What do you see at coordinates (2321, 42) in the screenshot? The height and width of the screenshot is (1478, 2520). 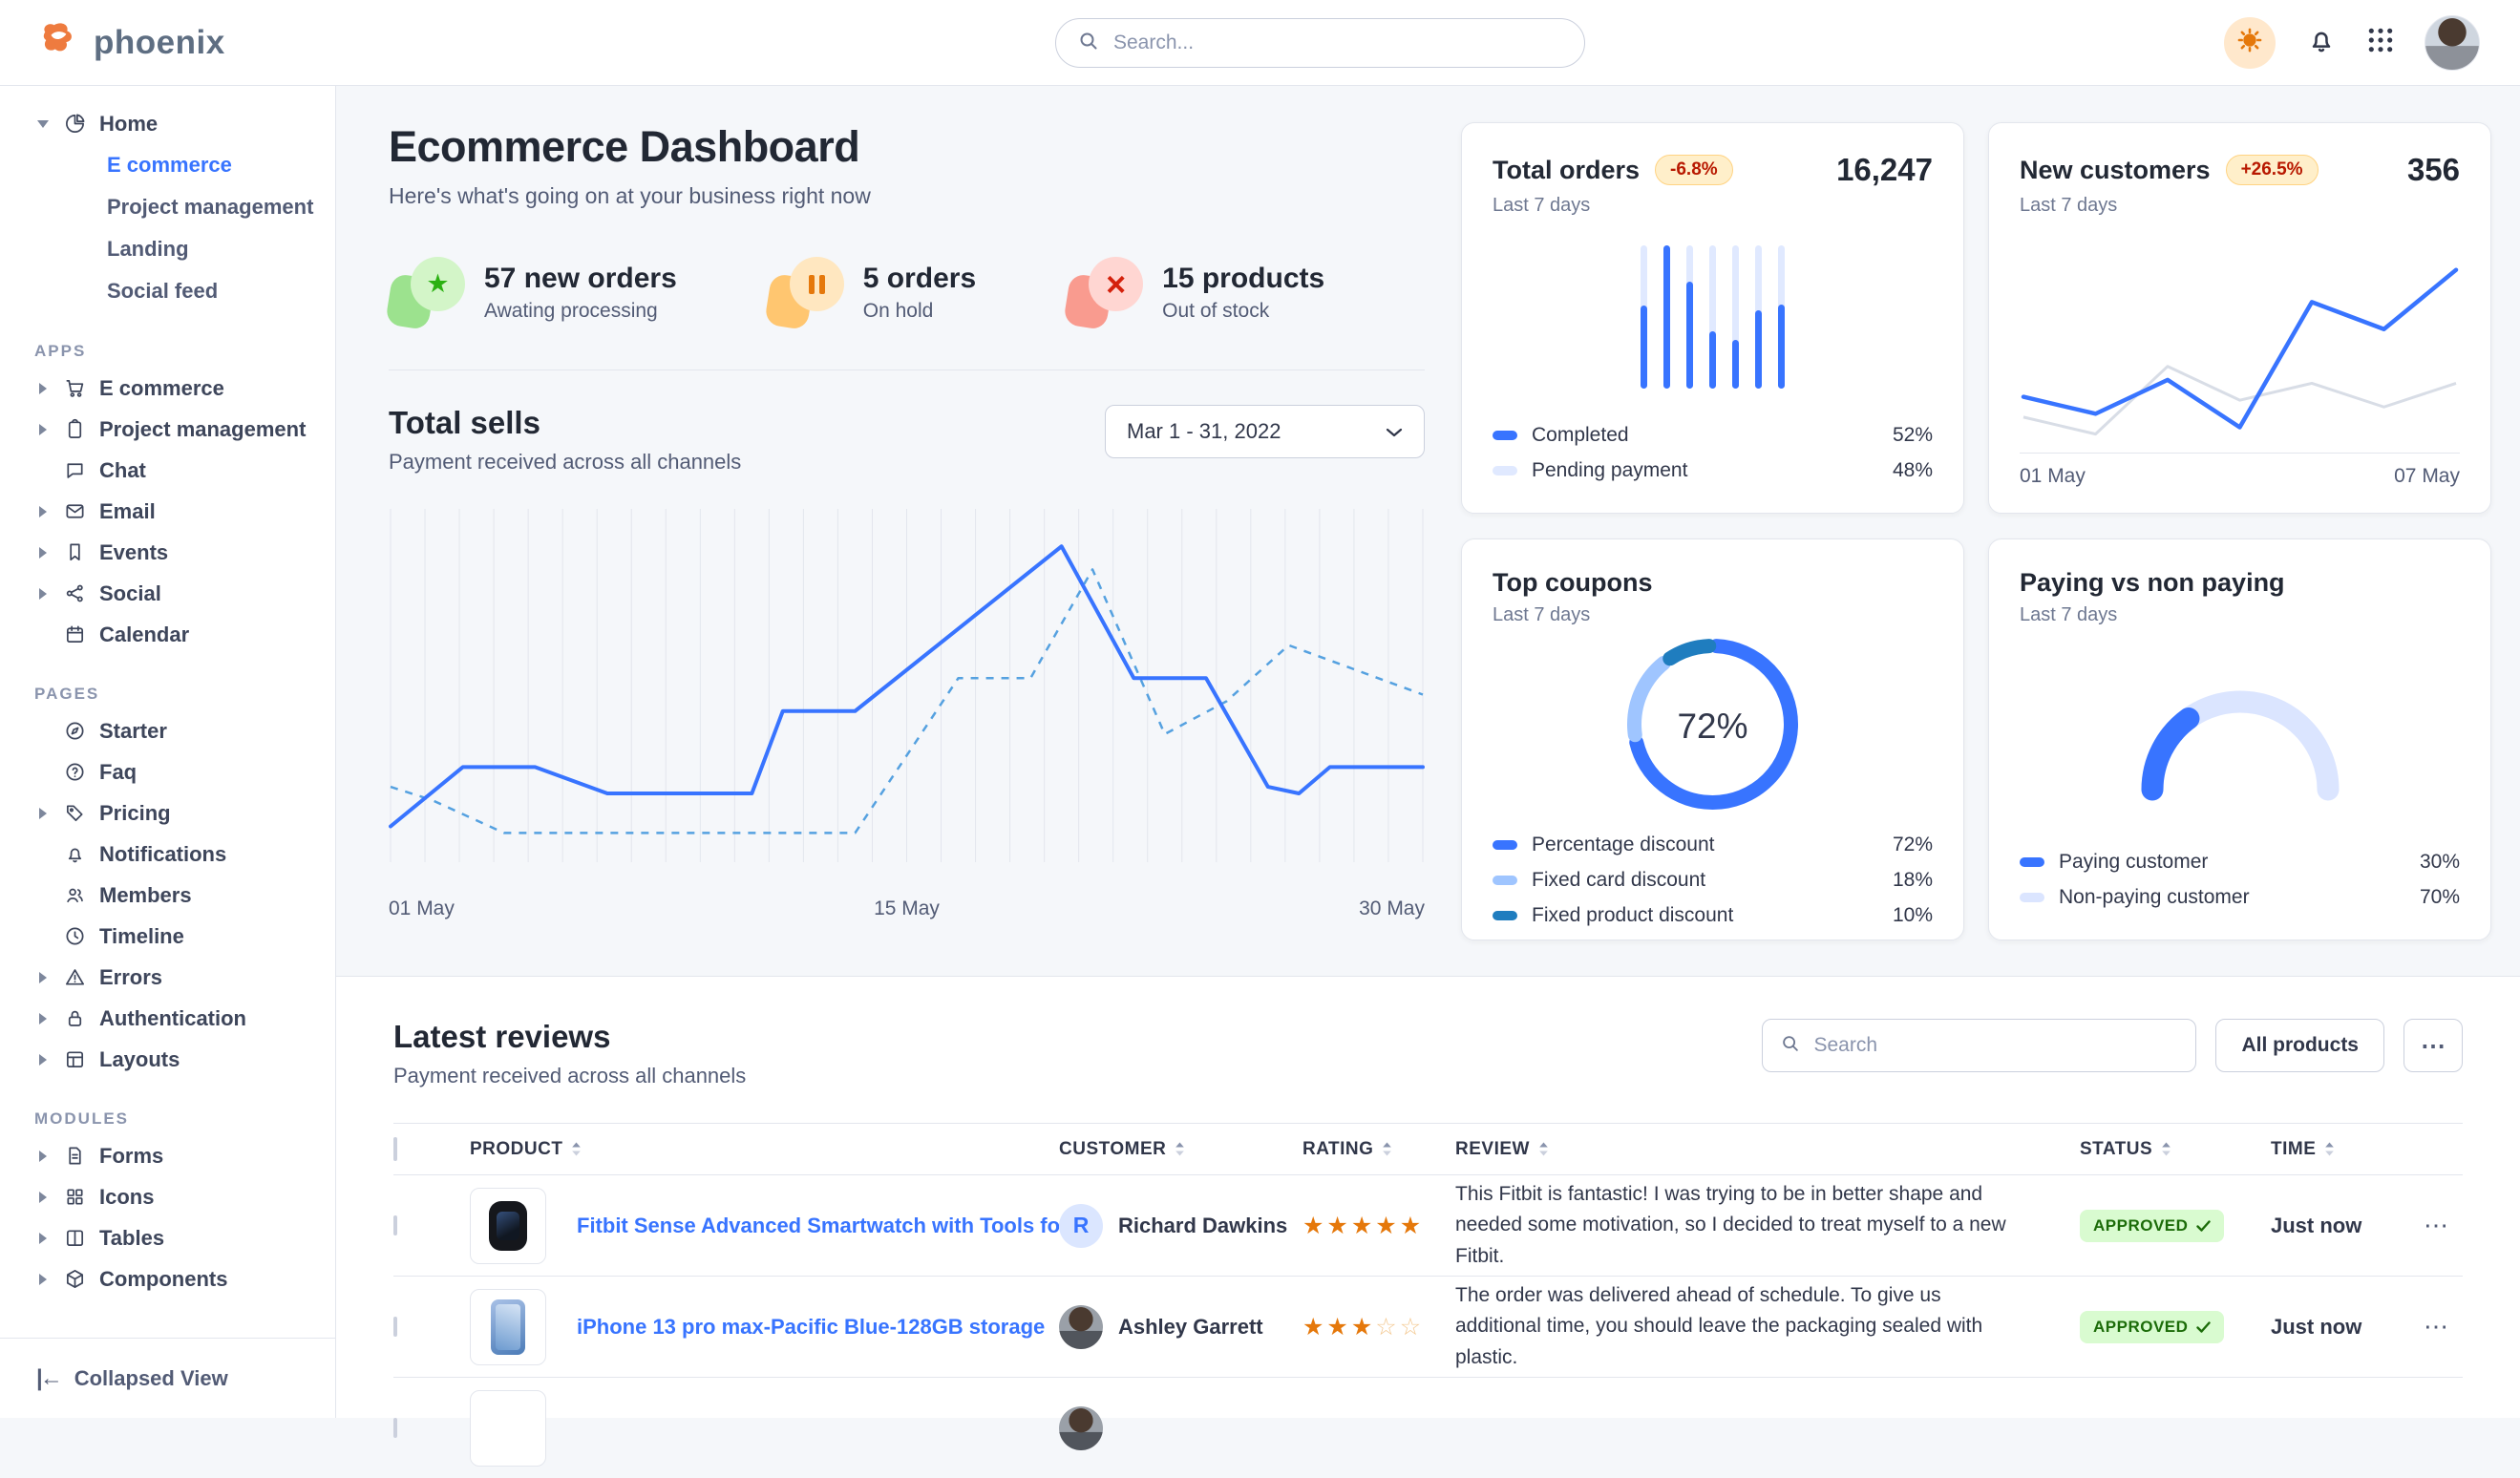 I see `notifications-button` at bounding box center [2321, 42].